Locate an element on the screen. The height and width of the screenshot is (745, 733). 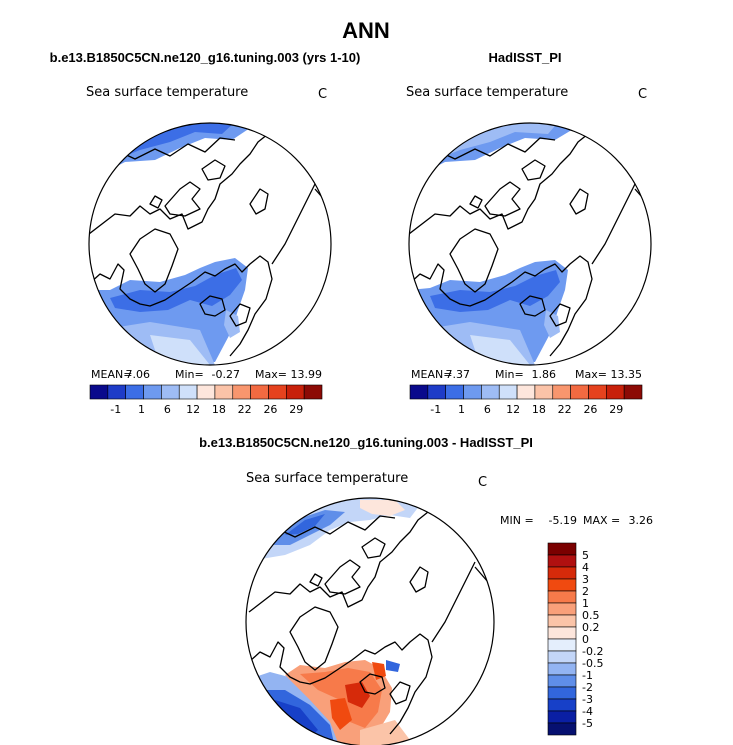
sst-region-baltic is located at coordinates (232, 324).